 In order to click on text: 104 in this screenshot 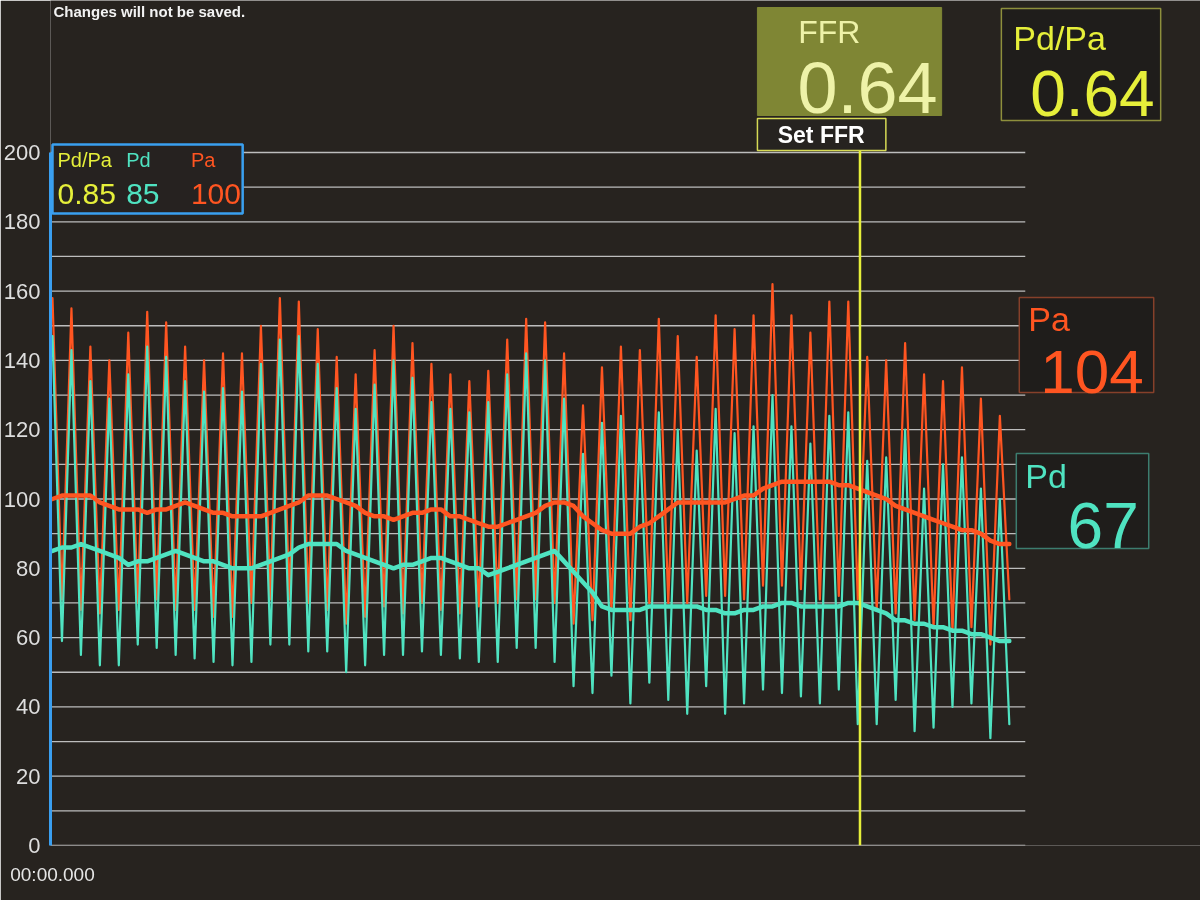, I will do `click(1092, 371)`.